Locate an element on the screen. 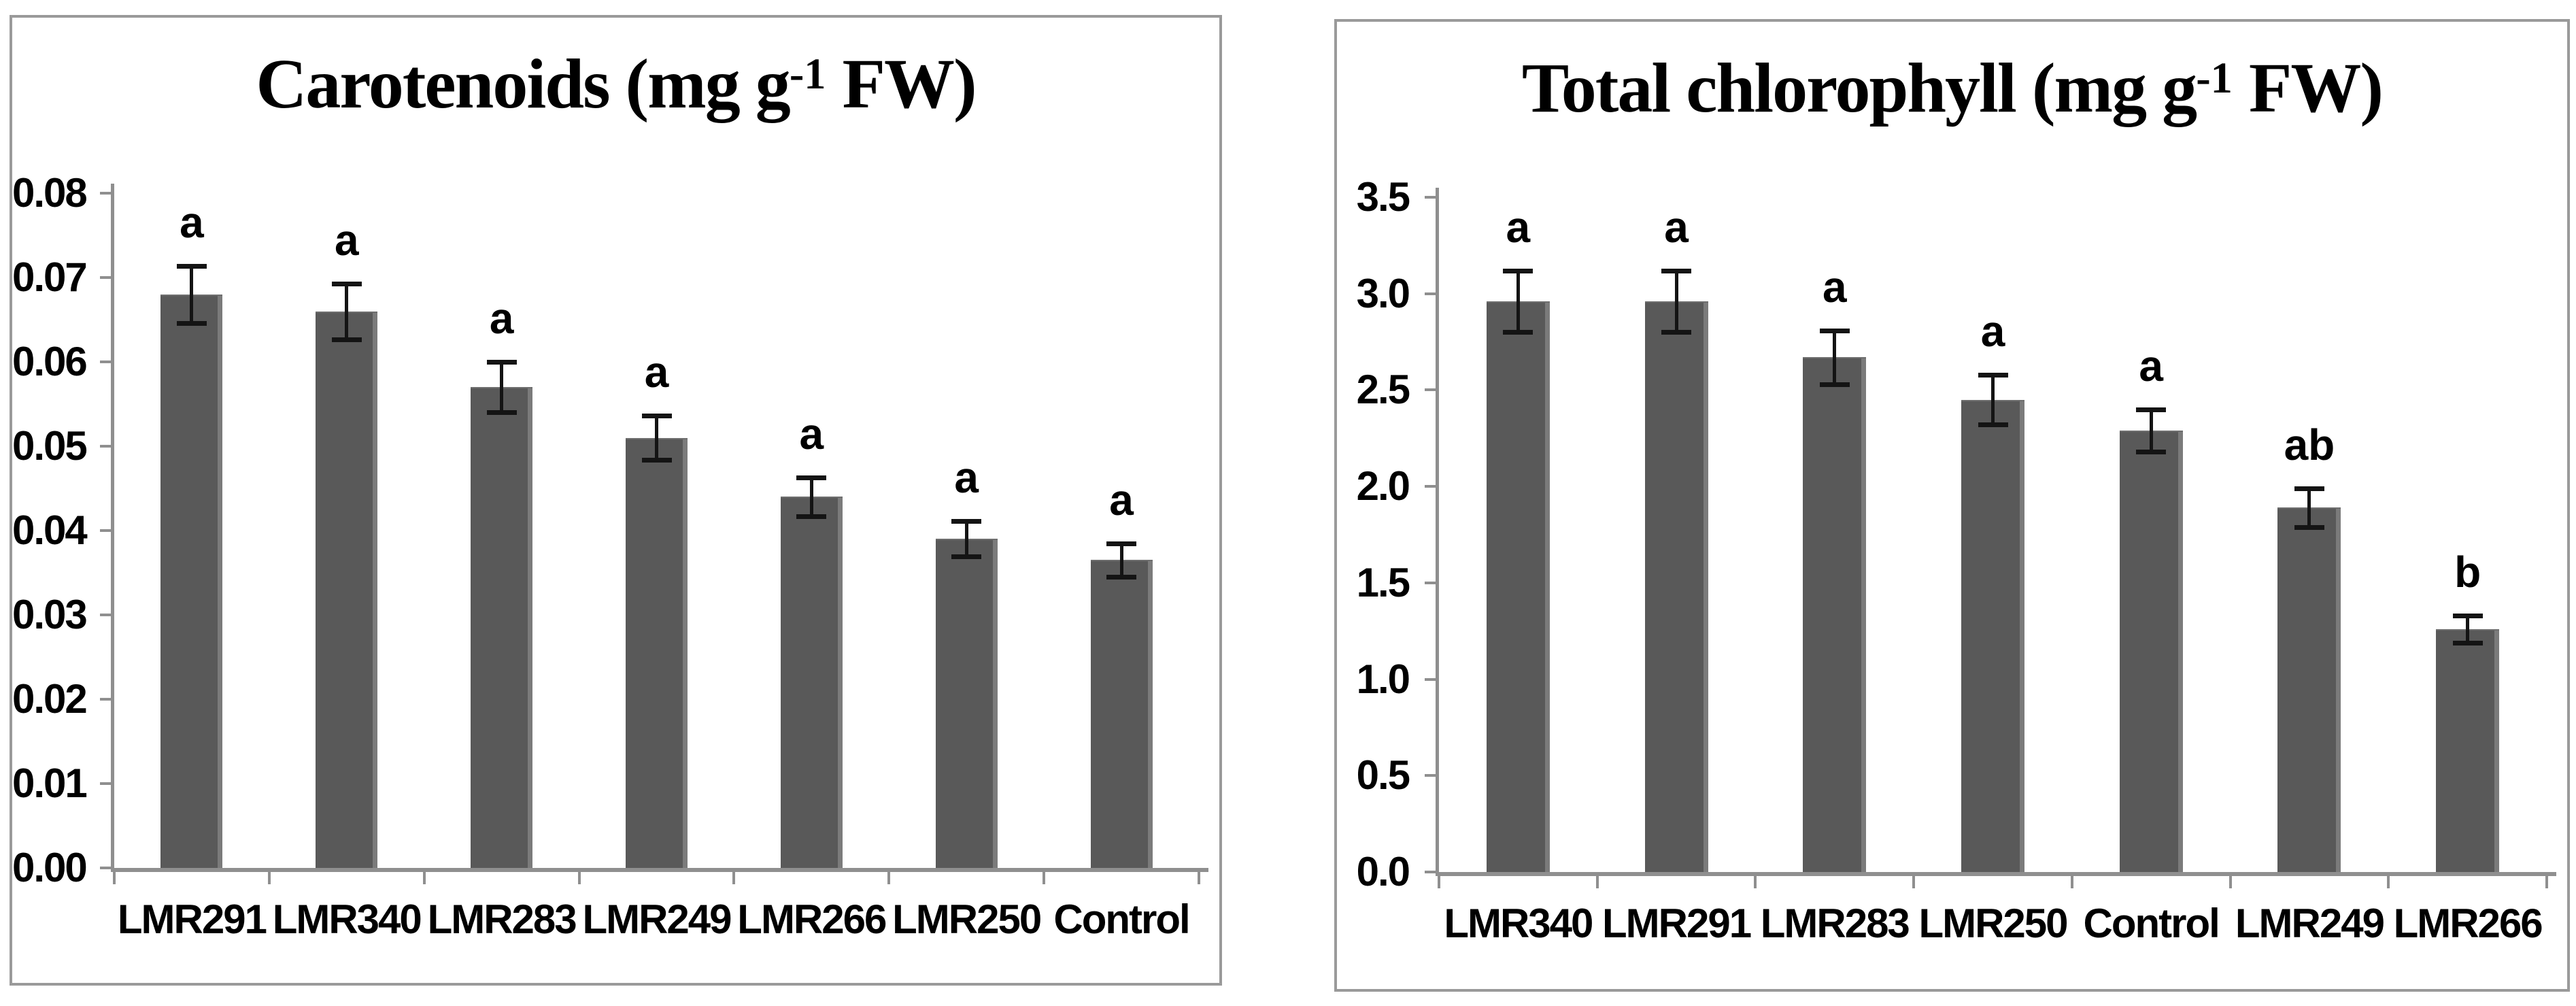 This screenshot has width=2576, height=1006. y-tick-label: 0.5 is located at coordinates (1383, 775).